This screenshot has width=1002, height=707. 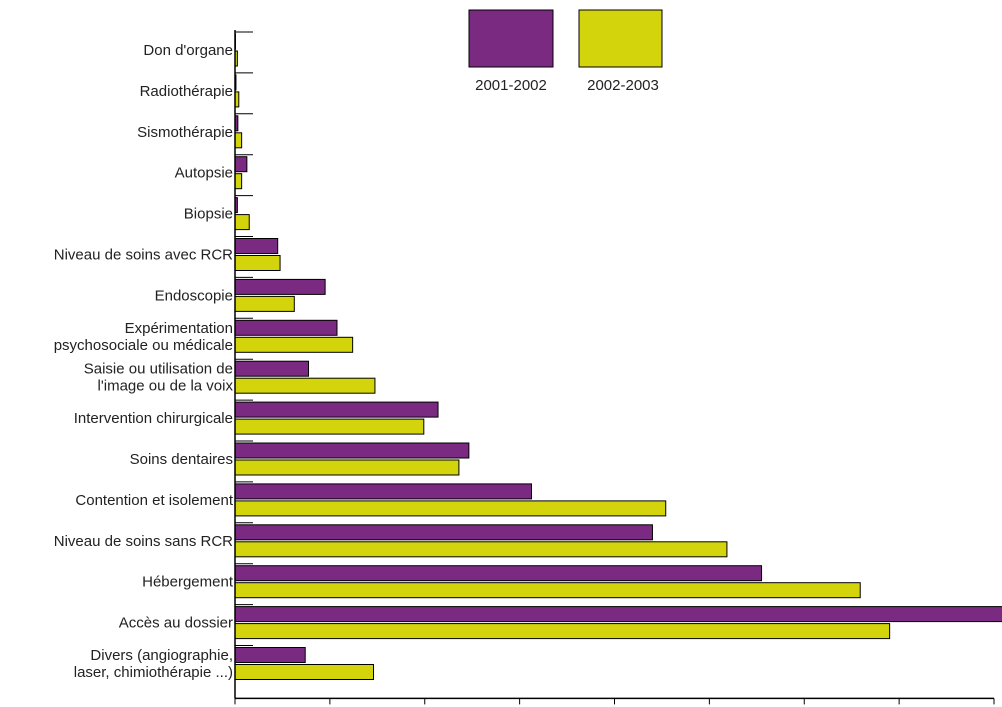 I want to click on legend: 2001-2002 2002-2003, so click(x=565, y=51).